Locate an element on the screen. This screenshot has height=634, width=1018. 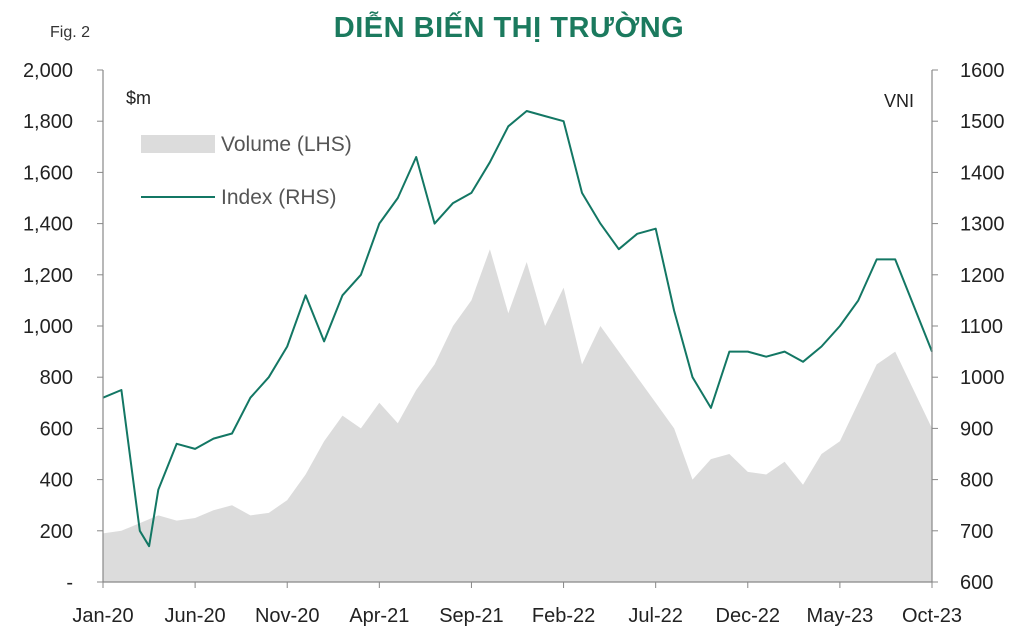
x-tick-label: May-23 is located at coordinates (840, 616).